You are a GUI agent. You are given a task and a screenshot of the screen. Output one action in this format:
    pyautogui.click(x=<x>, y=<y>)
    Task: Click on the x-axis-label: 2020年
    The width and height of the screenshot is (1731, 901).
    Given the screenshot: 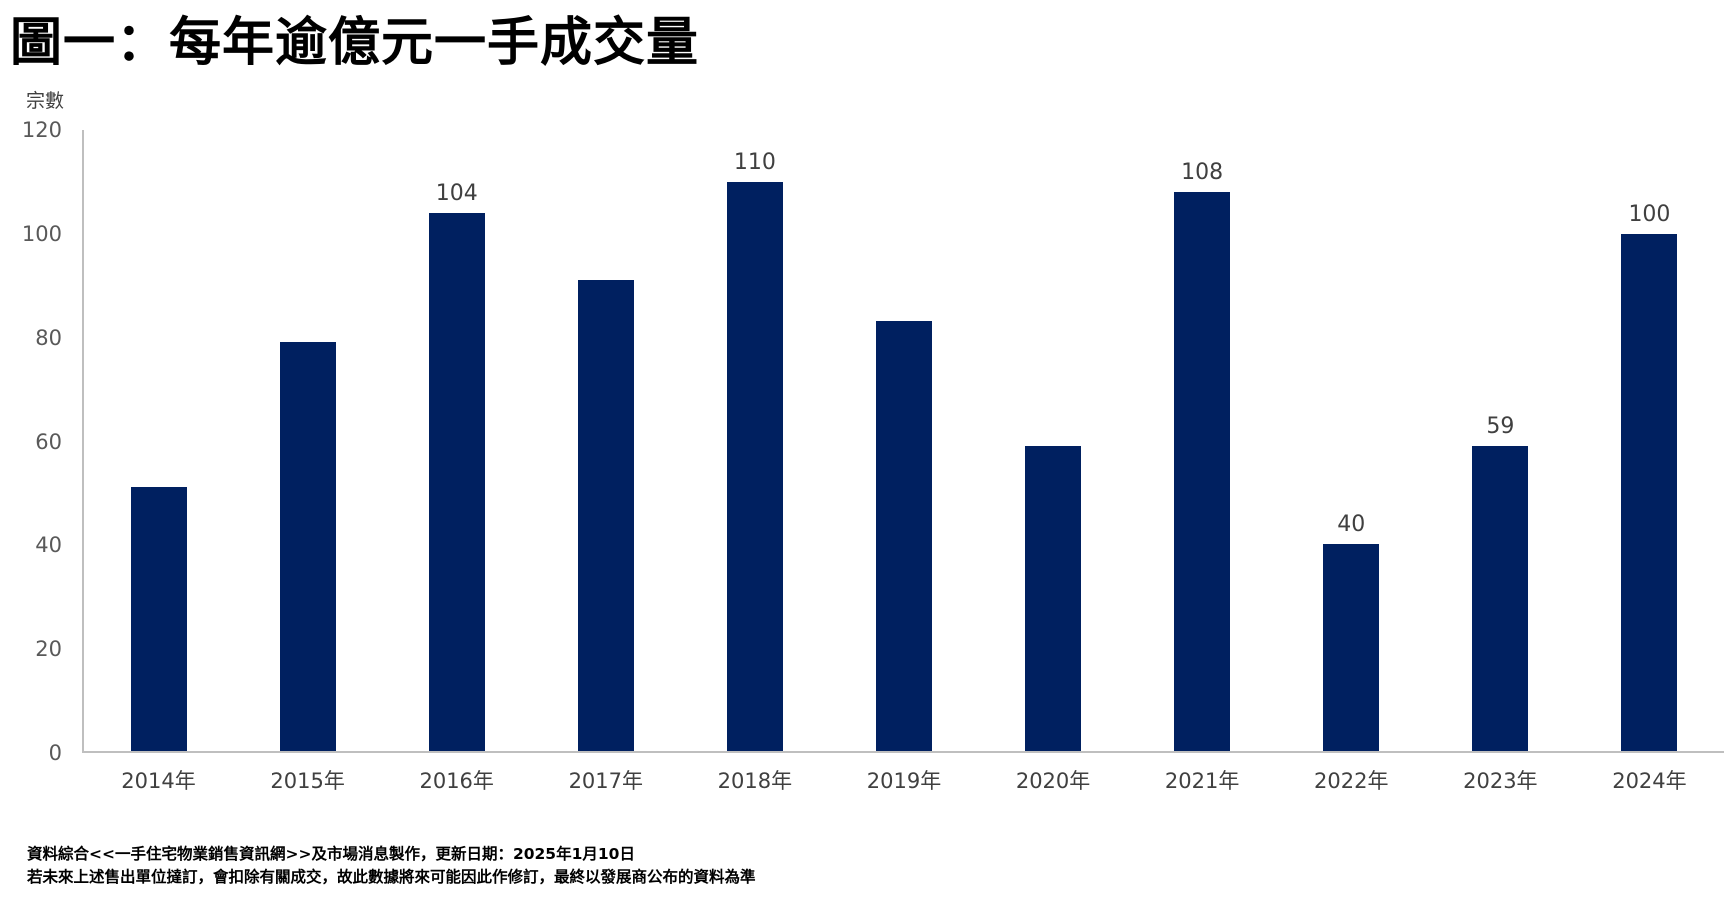 What is the action you would take?
    pyautogui.click(x=1053, y=781)
    